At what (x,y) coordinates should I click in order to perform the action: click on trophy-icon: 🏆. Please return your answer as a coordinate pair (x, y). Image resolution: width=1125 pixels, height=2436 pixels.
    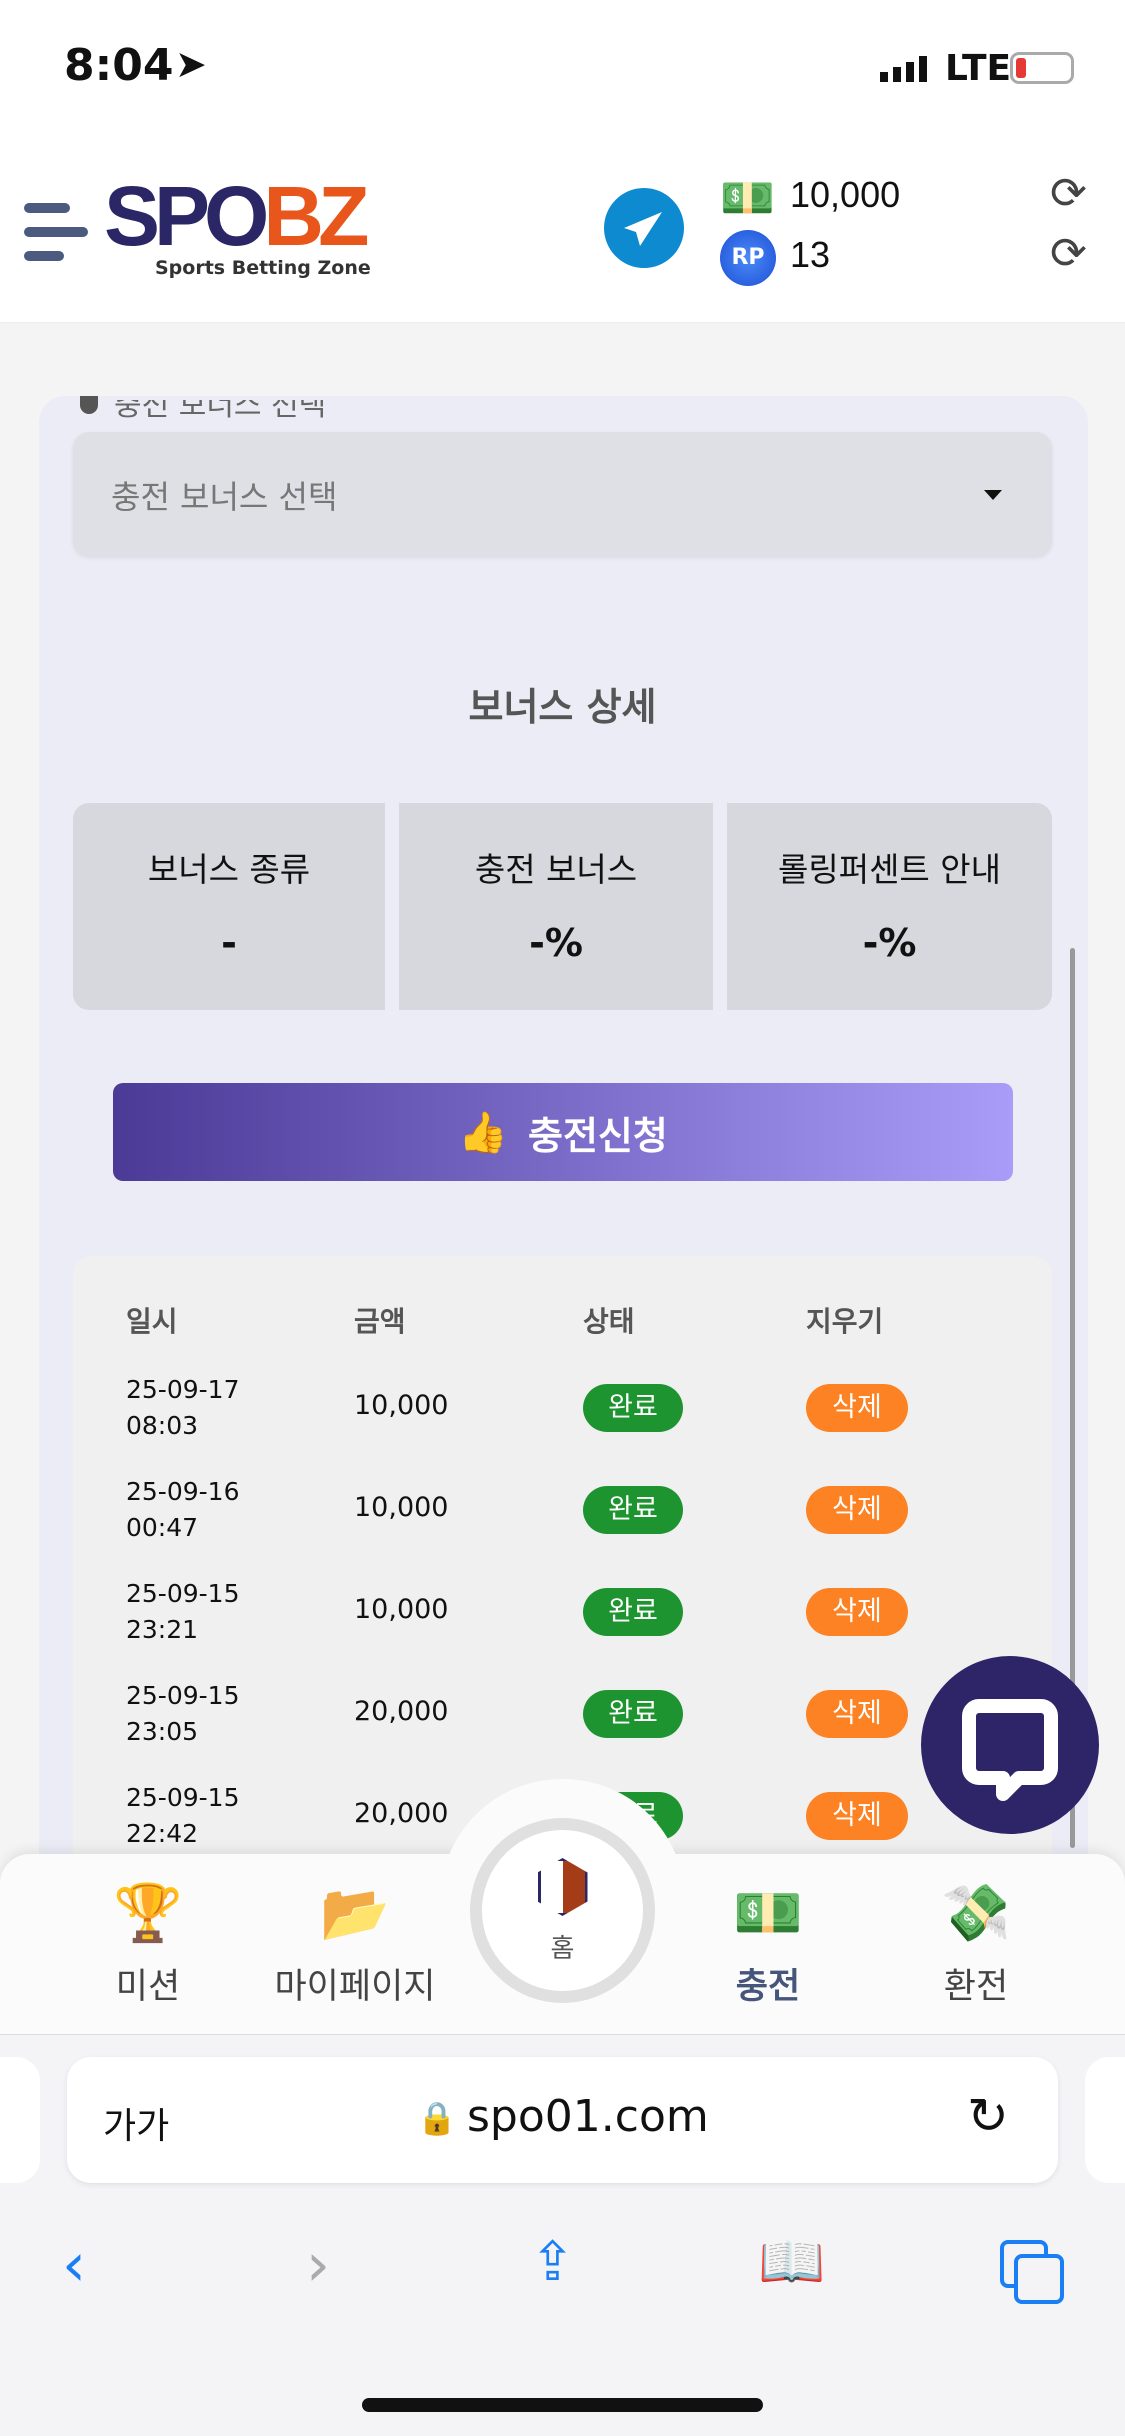
    Looking at the image, I should click on (148, 1913).